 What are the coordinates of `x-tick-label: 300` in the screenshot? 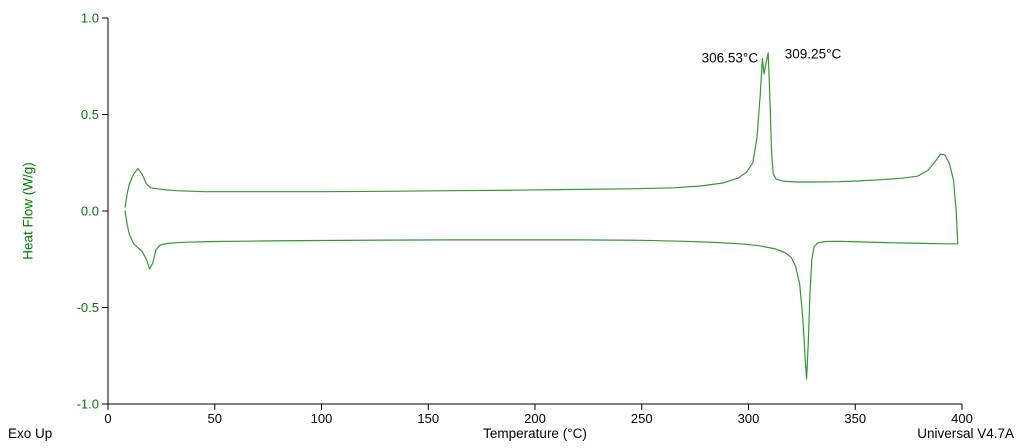 It's located at (749, 418).